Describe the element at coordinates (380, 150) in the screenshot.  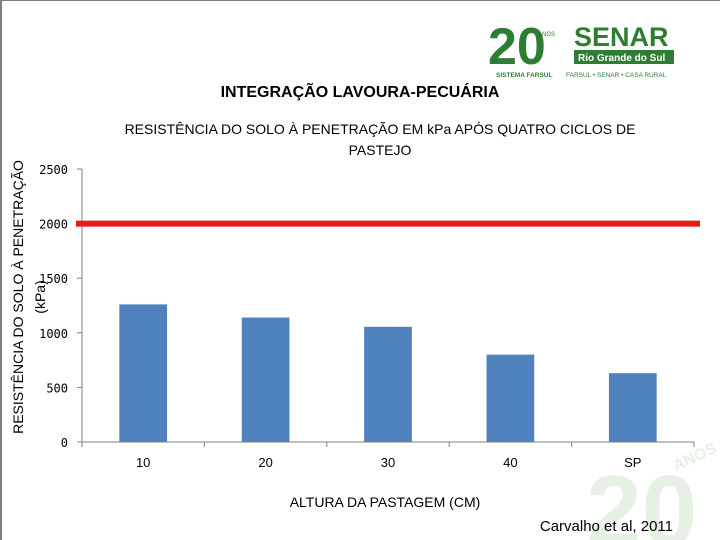
I see `chart-title-line-2: PASTEJO` at that location.